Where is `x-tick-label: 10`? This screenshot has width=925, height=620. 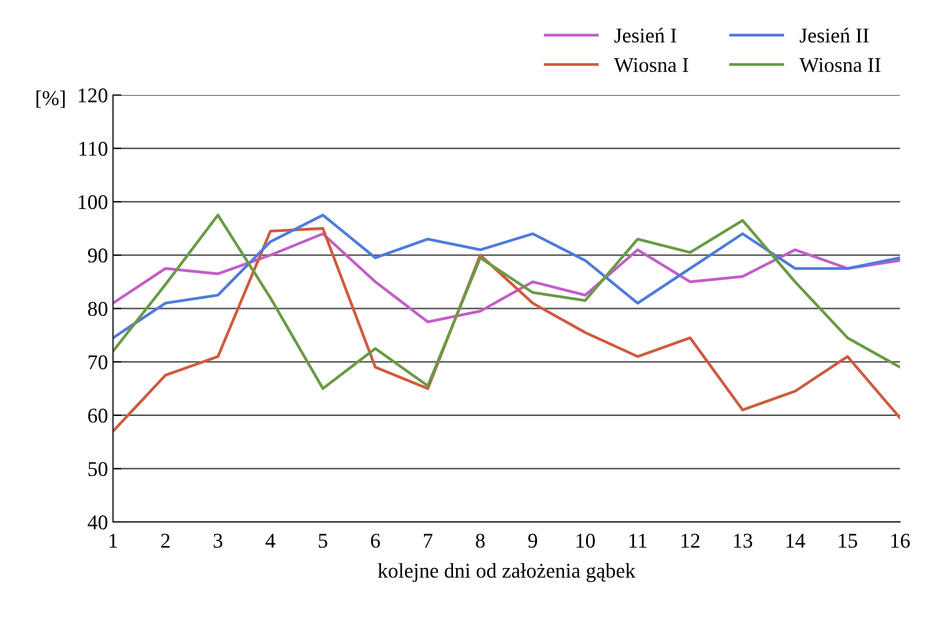
x-tick-label: 10 is located at coordinates (585, 541).